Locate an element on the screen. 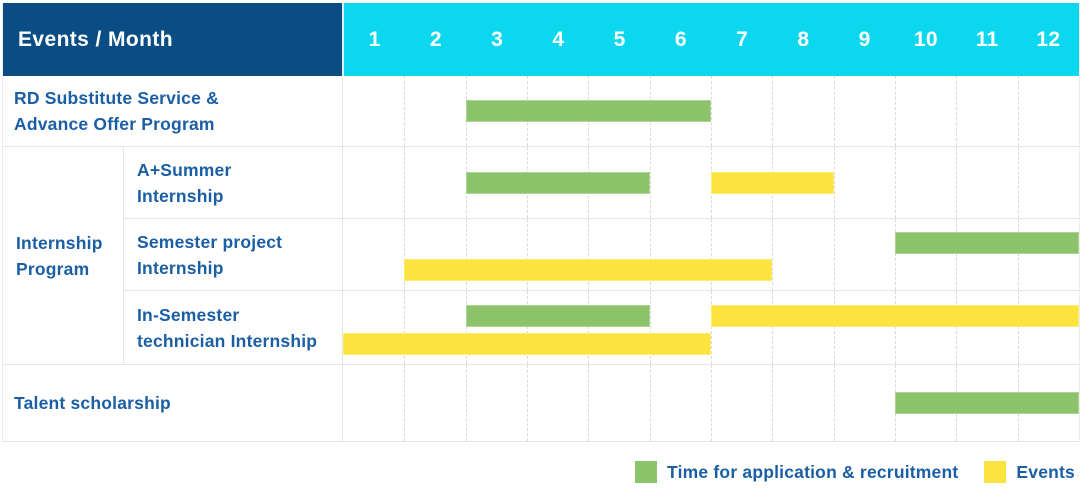 Image resolution: width=1080 pixels, height=494 pixels. group-label-internship-program: Internship Program is located at coordinates (63, 256).